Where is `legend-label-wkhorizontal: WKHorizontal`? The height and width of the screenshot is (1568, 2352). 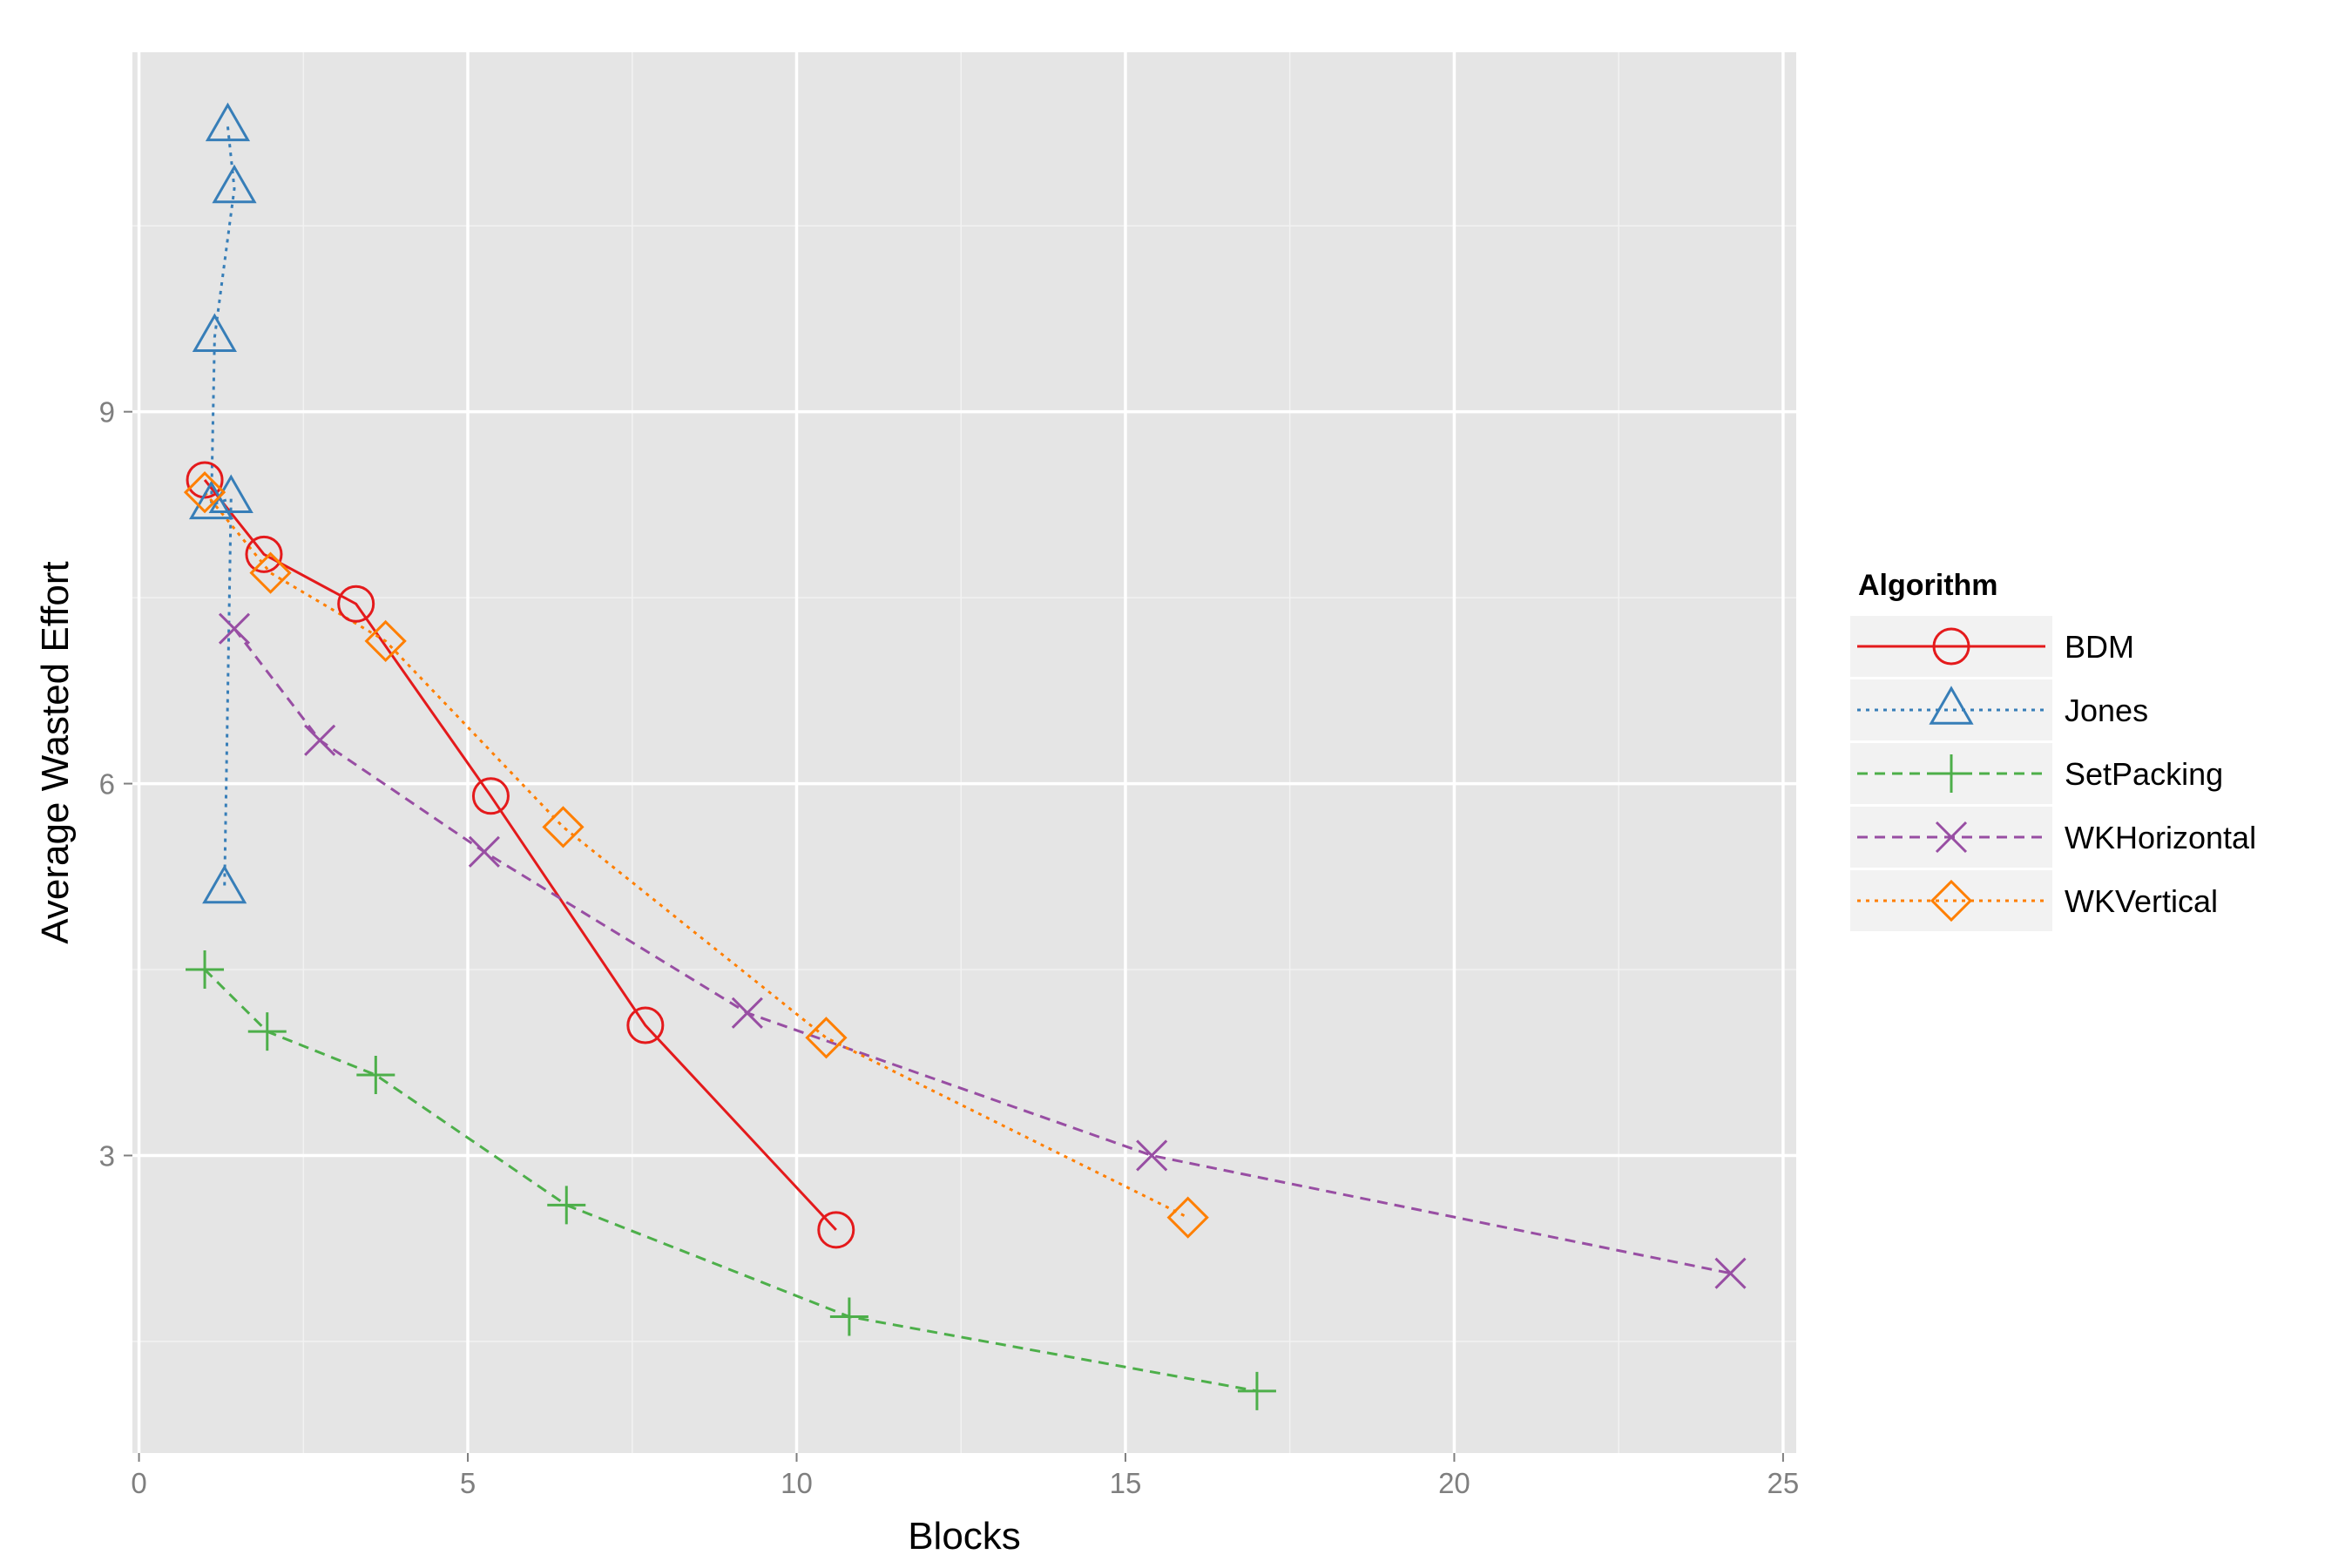 legend-label-wkhorizontal: WKHorizontal is located at coordinates (2161, 837).